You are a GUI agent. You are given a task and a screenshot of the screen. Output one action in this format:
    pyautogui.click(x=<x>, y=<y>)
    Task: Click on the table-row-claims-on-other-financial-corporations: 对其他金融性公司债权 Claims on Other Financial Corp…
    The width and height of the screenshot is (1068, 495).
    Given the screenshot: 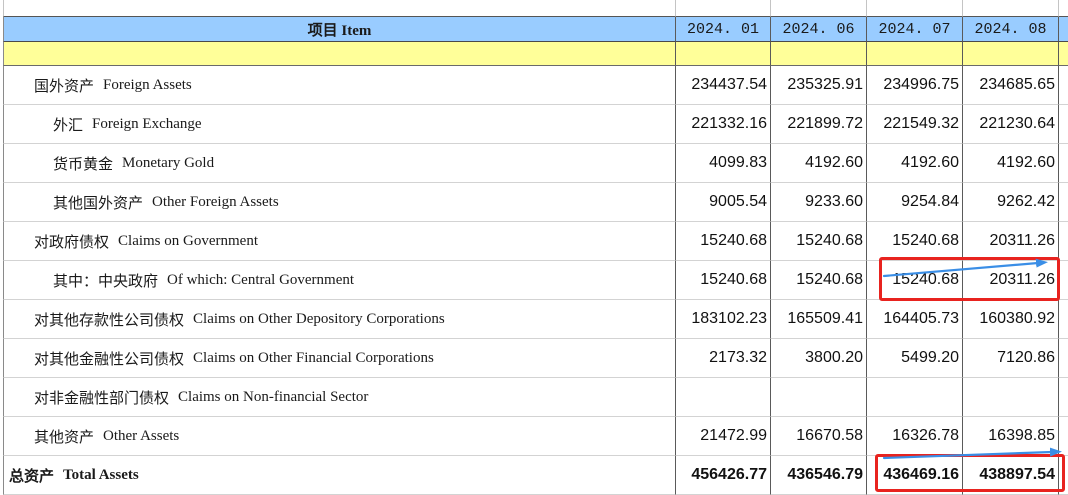 What is the action you would take?
    pyautogui.click(x=535, y=358)
    